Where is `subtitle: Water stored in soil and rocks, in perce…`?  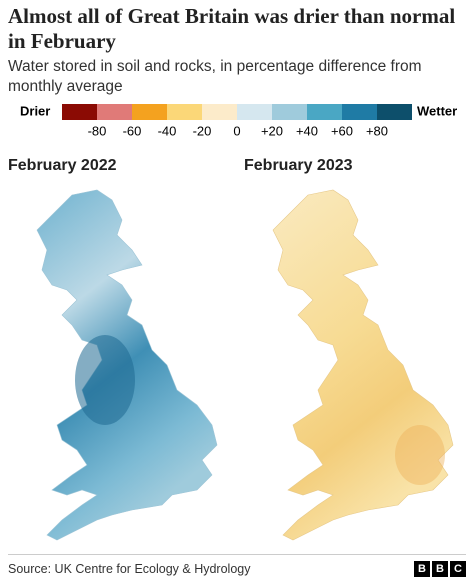
subtitle: Water stored in soil and rocks, in perce… is located at coordinates (215, 76).